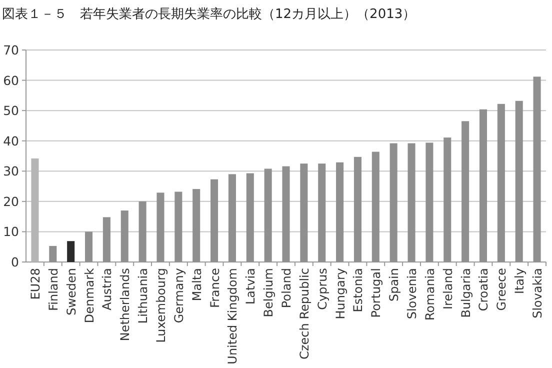  Describe the element at coordinates (107, 289) in the screenshot. I see `x-tick-label: Austria` at that location.